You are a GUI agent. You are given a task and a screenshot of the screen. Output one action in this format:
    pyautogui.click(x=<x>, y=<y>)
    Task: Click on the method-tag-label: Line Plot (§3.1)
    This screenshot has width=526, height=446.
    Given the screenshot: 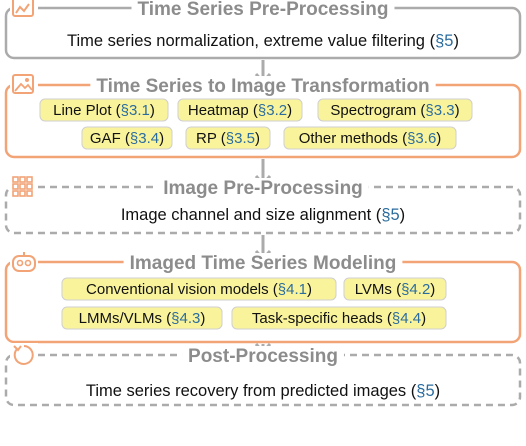 What is the action you would take?
    pyautogui.click(x=104, y=110)
    